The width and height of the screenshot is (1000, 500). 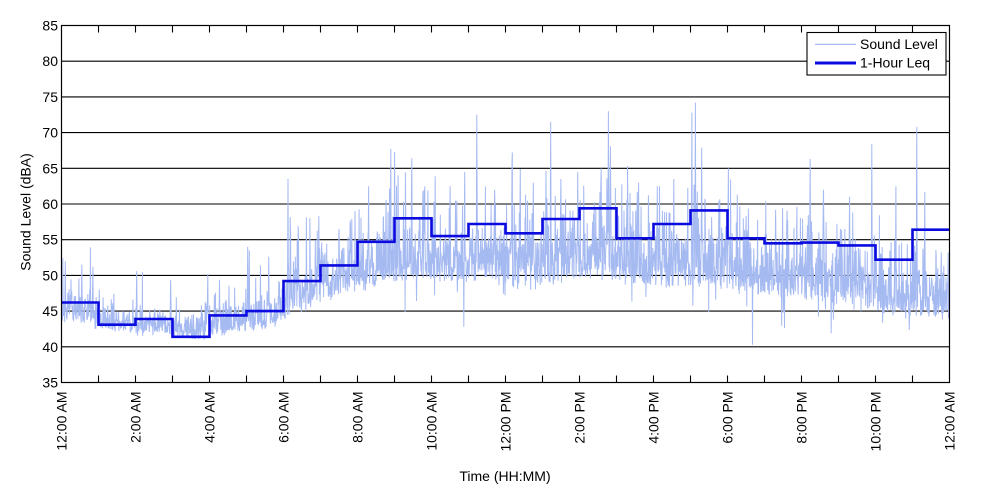 What do you see at coordinates (50, 168) in the screenshot?
I see `svg-text: 65` at bounding box center [50, 168].